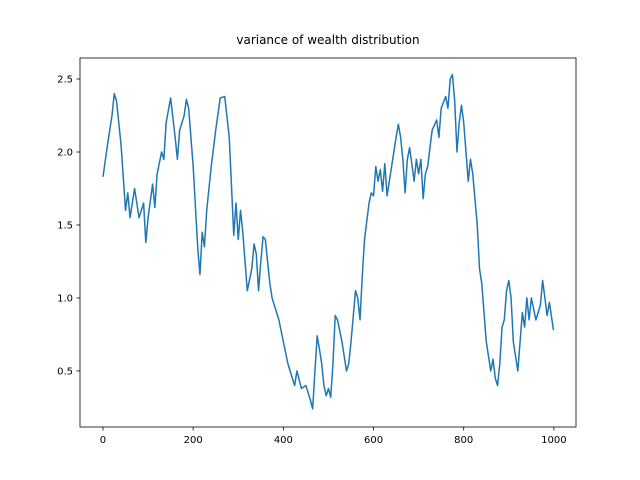  Describe the element at coordinates (65, 153) in the screenshot. I see `y-tick-label: 2.0` at that location.